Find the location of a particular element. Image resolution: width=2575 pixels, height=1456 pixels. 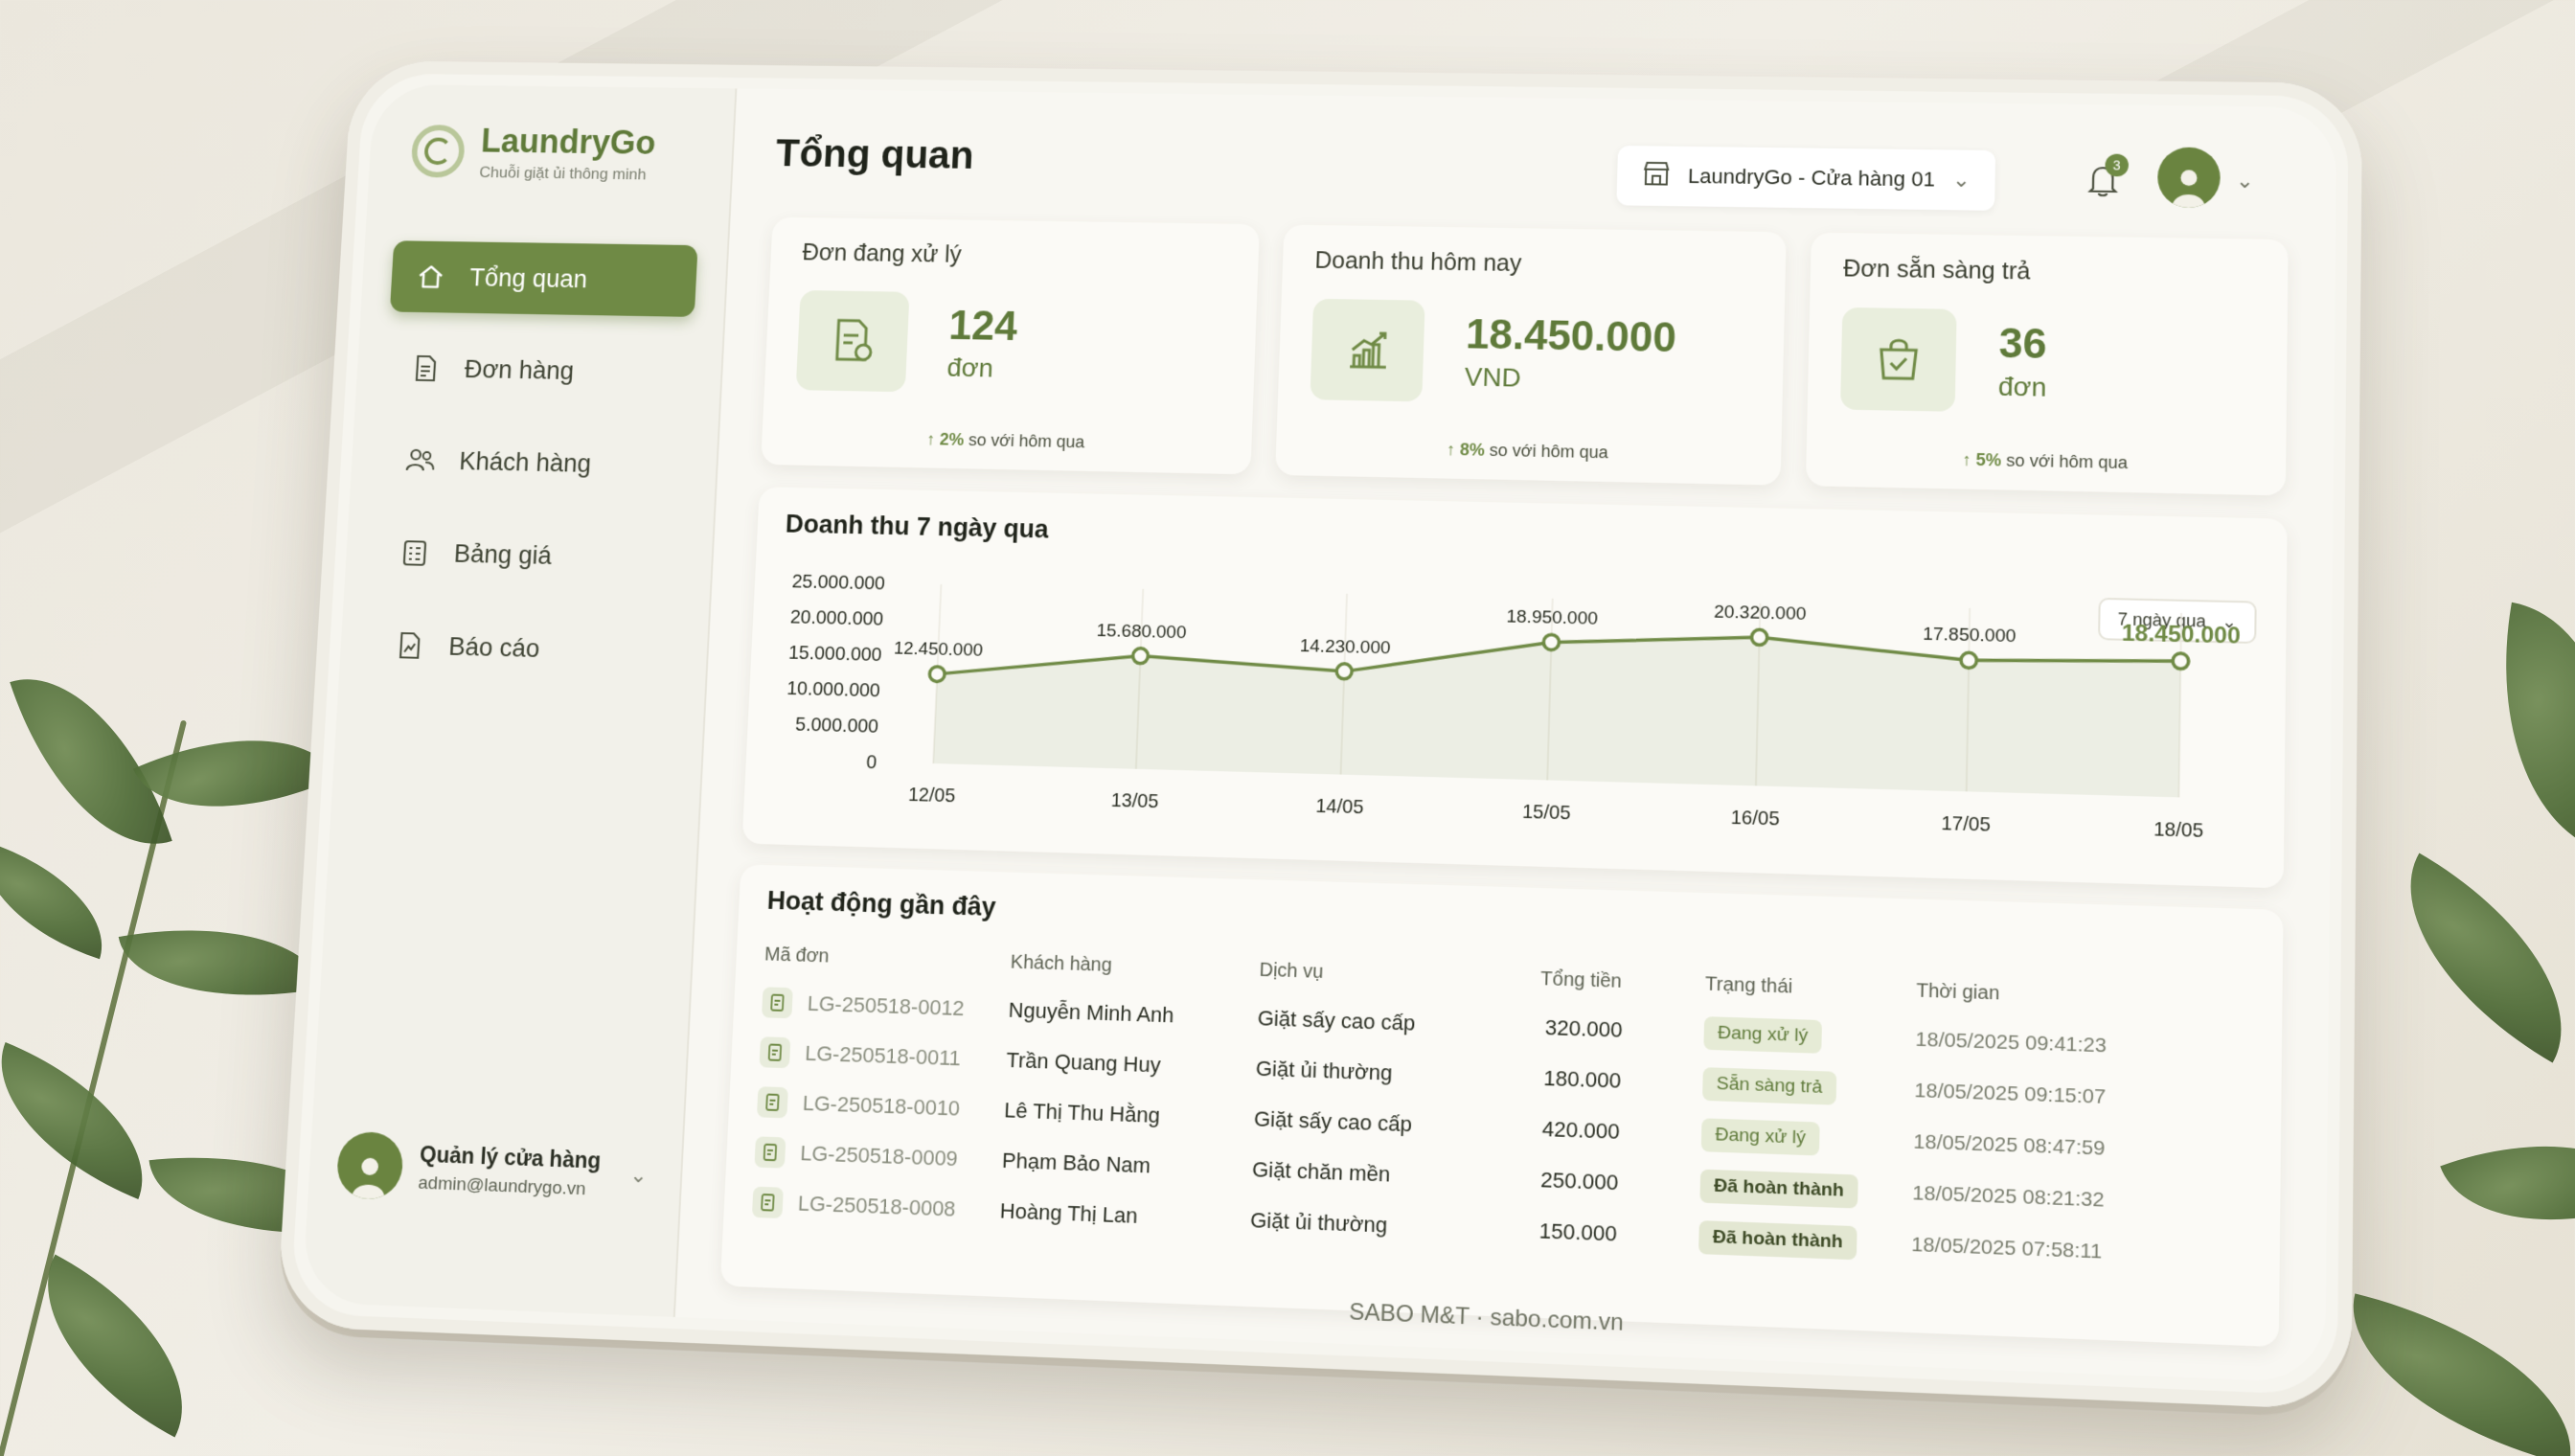

sidebar-item-label: Bảng giá is located at coordinates (503, 554).